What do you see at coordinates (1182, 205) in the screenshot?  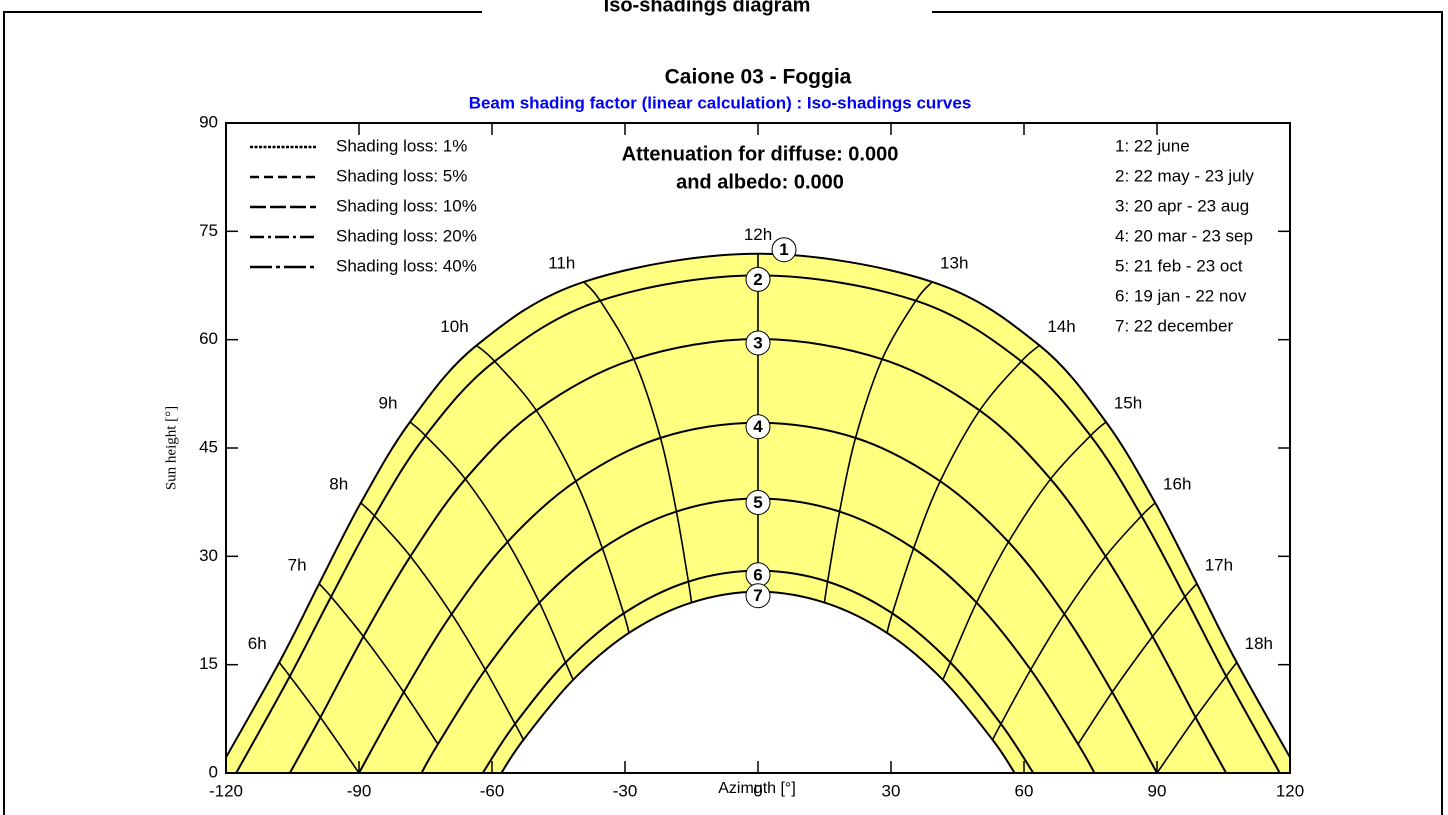 I see `legend-entry: 3: 20 apr - 23 aug` at bounding box center [1182, 205].